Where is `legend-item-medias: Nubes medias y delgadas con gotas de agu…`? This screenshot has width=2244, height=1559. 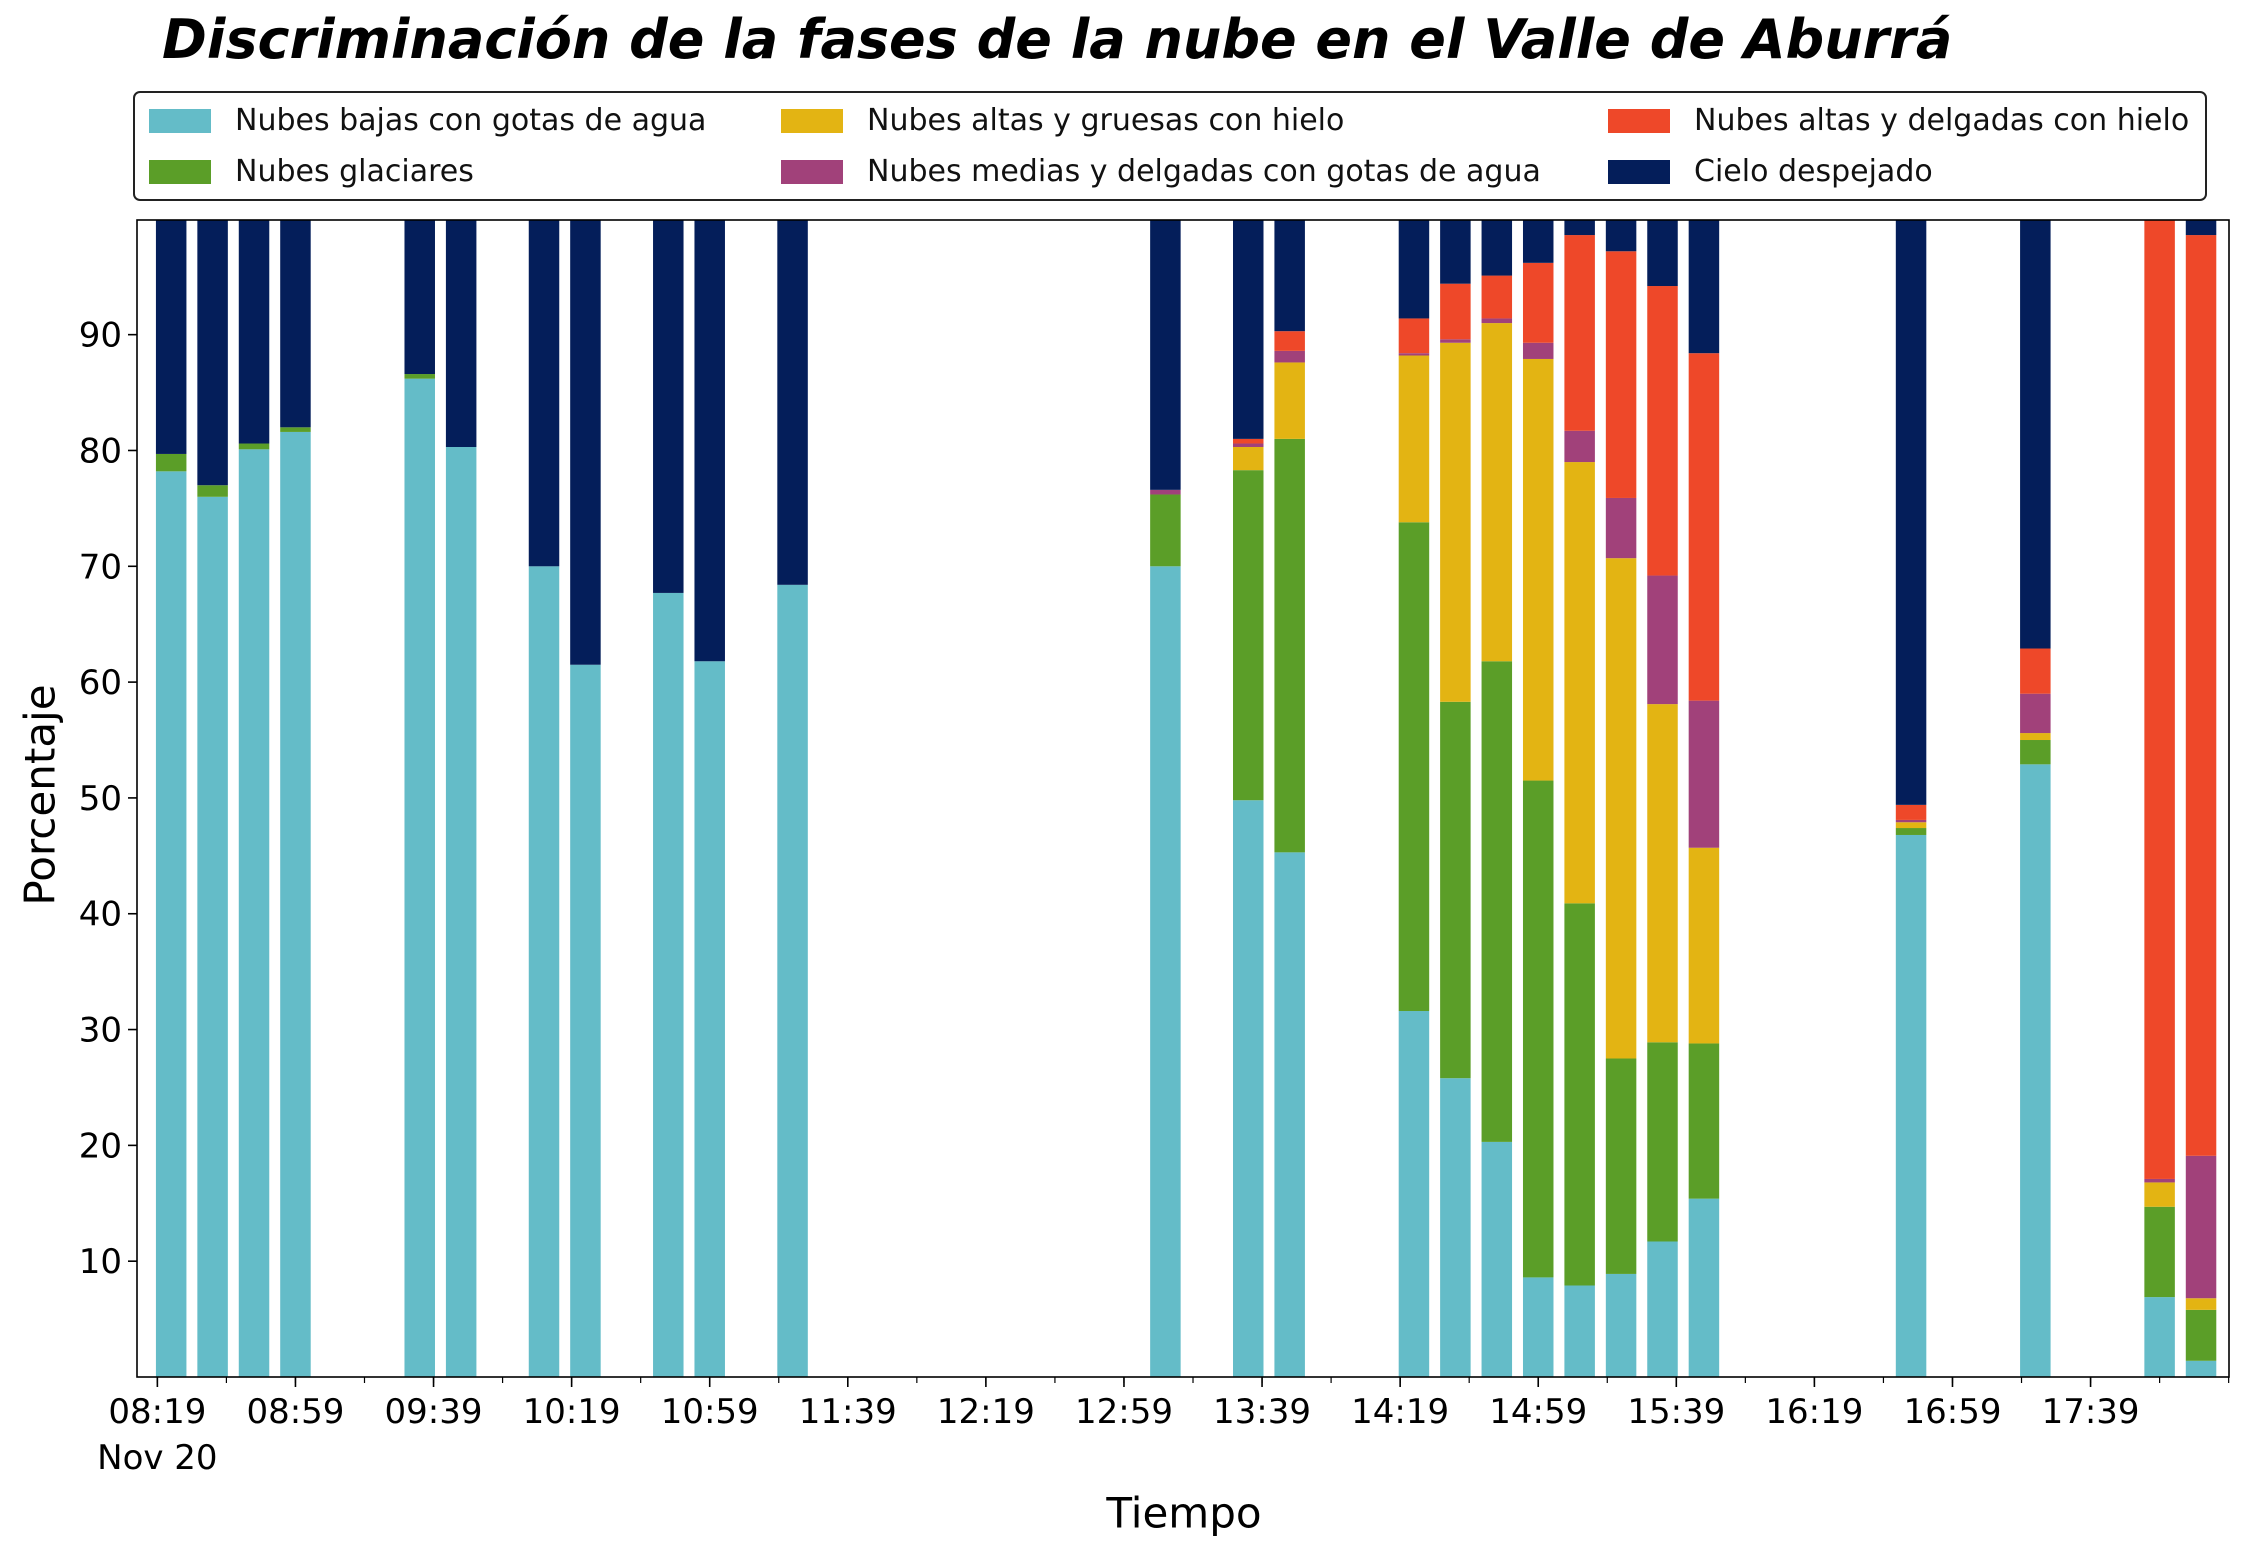
legend-item-medias: Nubes medias y delgadas con gotas de agu… is located at coordinates (1161, 171).